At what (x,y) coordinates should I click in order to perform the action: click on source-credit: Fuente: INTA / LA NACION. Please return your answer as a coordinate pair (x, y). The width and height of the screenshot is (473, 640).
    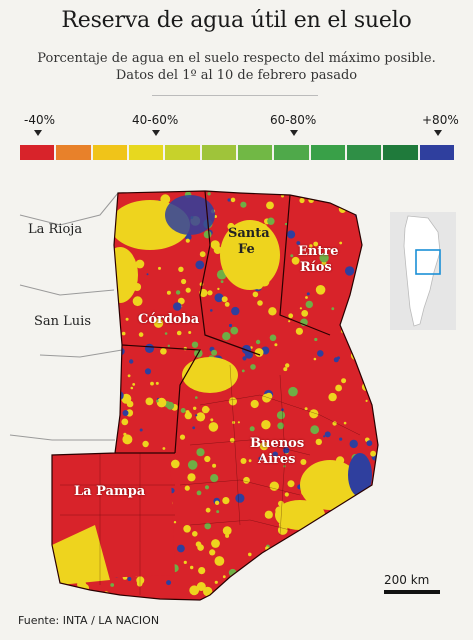
    Looking at the image, I should click on (89, 620).